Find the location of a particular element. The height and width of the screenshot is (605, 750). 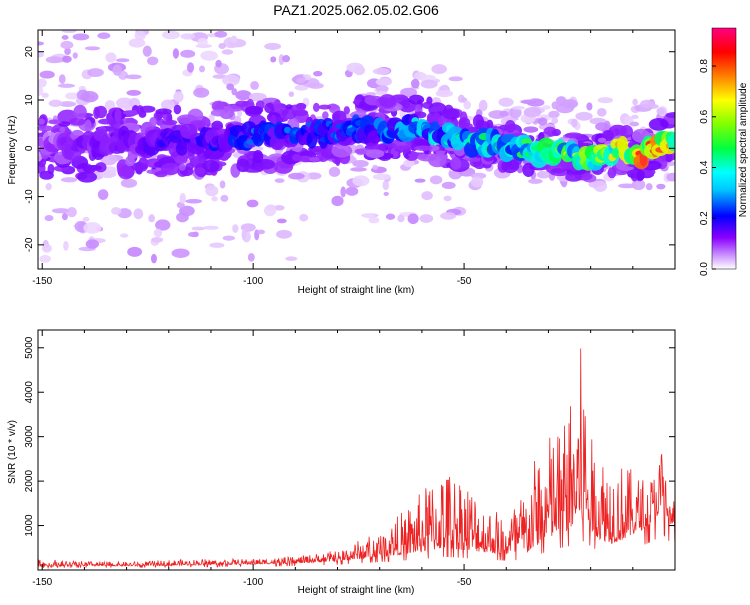

colorbar-tick-label: 0.0 is located at coordinates (704, 269).